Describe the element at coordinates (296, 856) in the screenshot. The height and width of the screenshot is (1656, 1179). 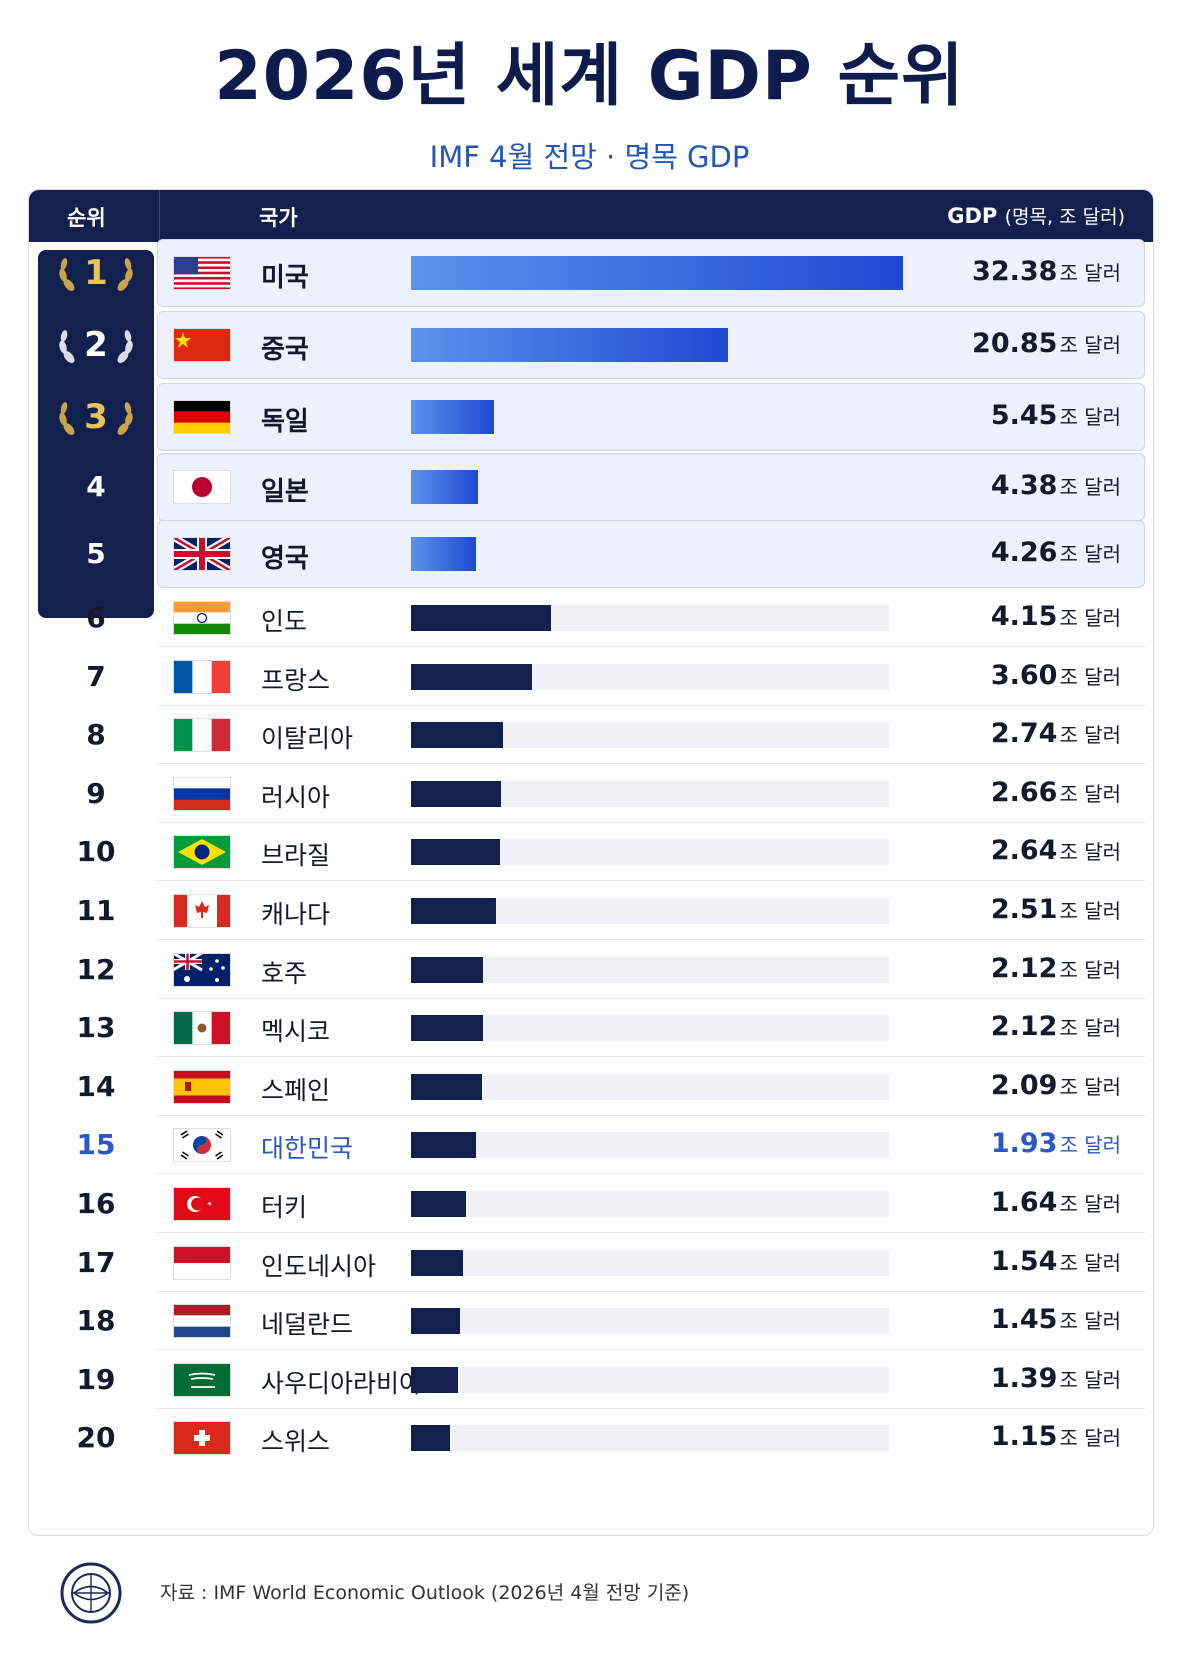
I see `country-name: 브라질` at that location.